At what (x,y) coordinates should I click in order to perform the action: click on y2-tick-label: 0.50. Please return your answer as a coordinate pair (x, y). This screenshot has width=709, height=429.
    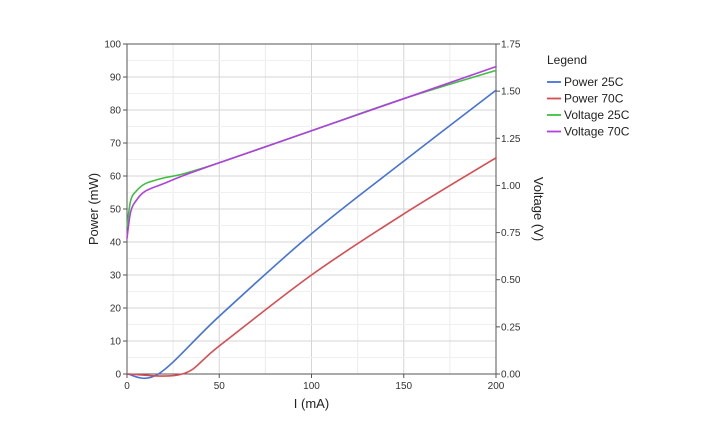
    Looking at the image, I should click on (511, 280).